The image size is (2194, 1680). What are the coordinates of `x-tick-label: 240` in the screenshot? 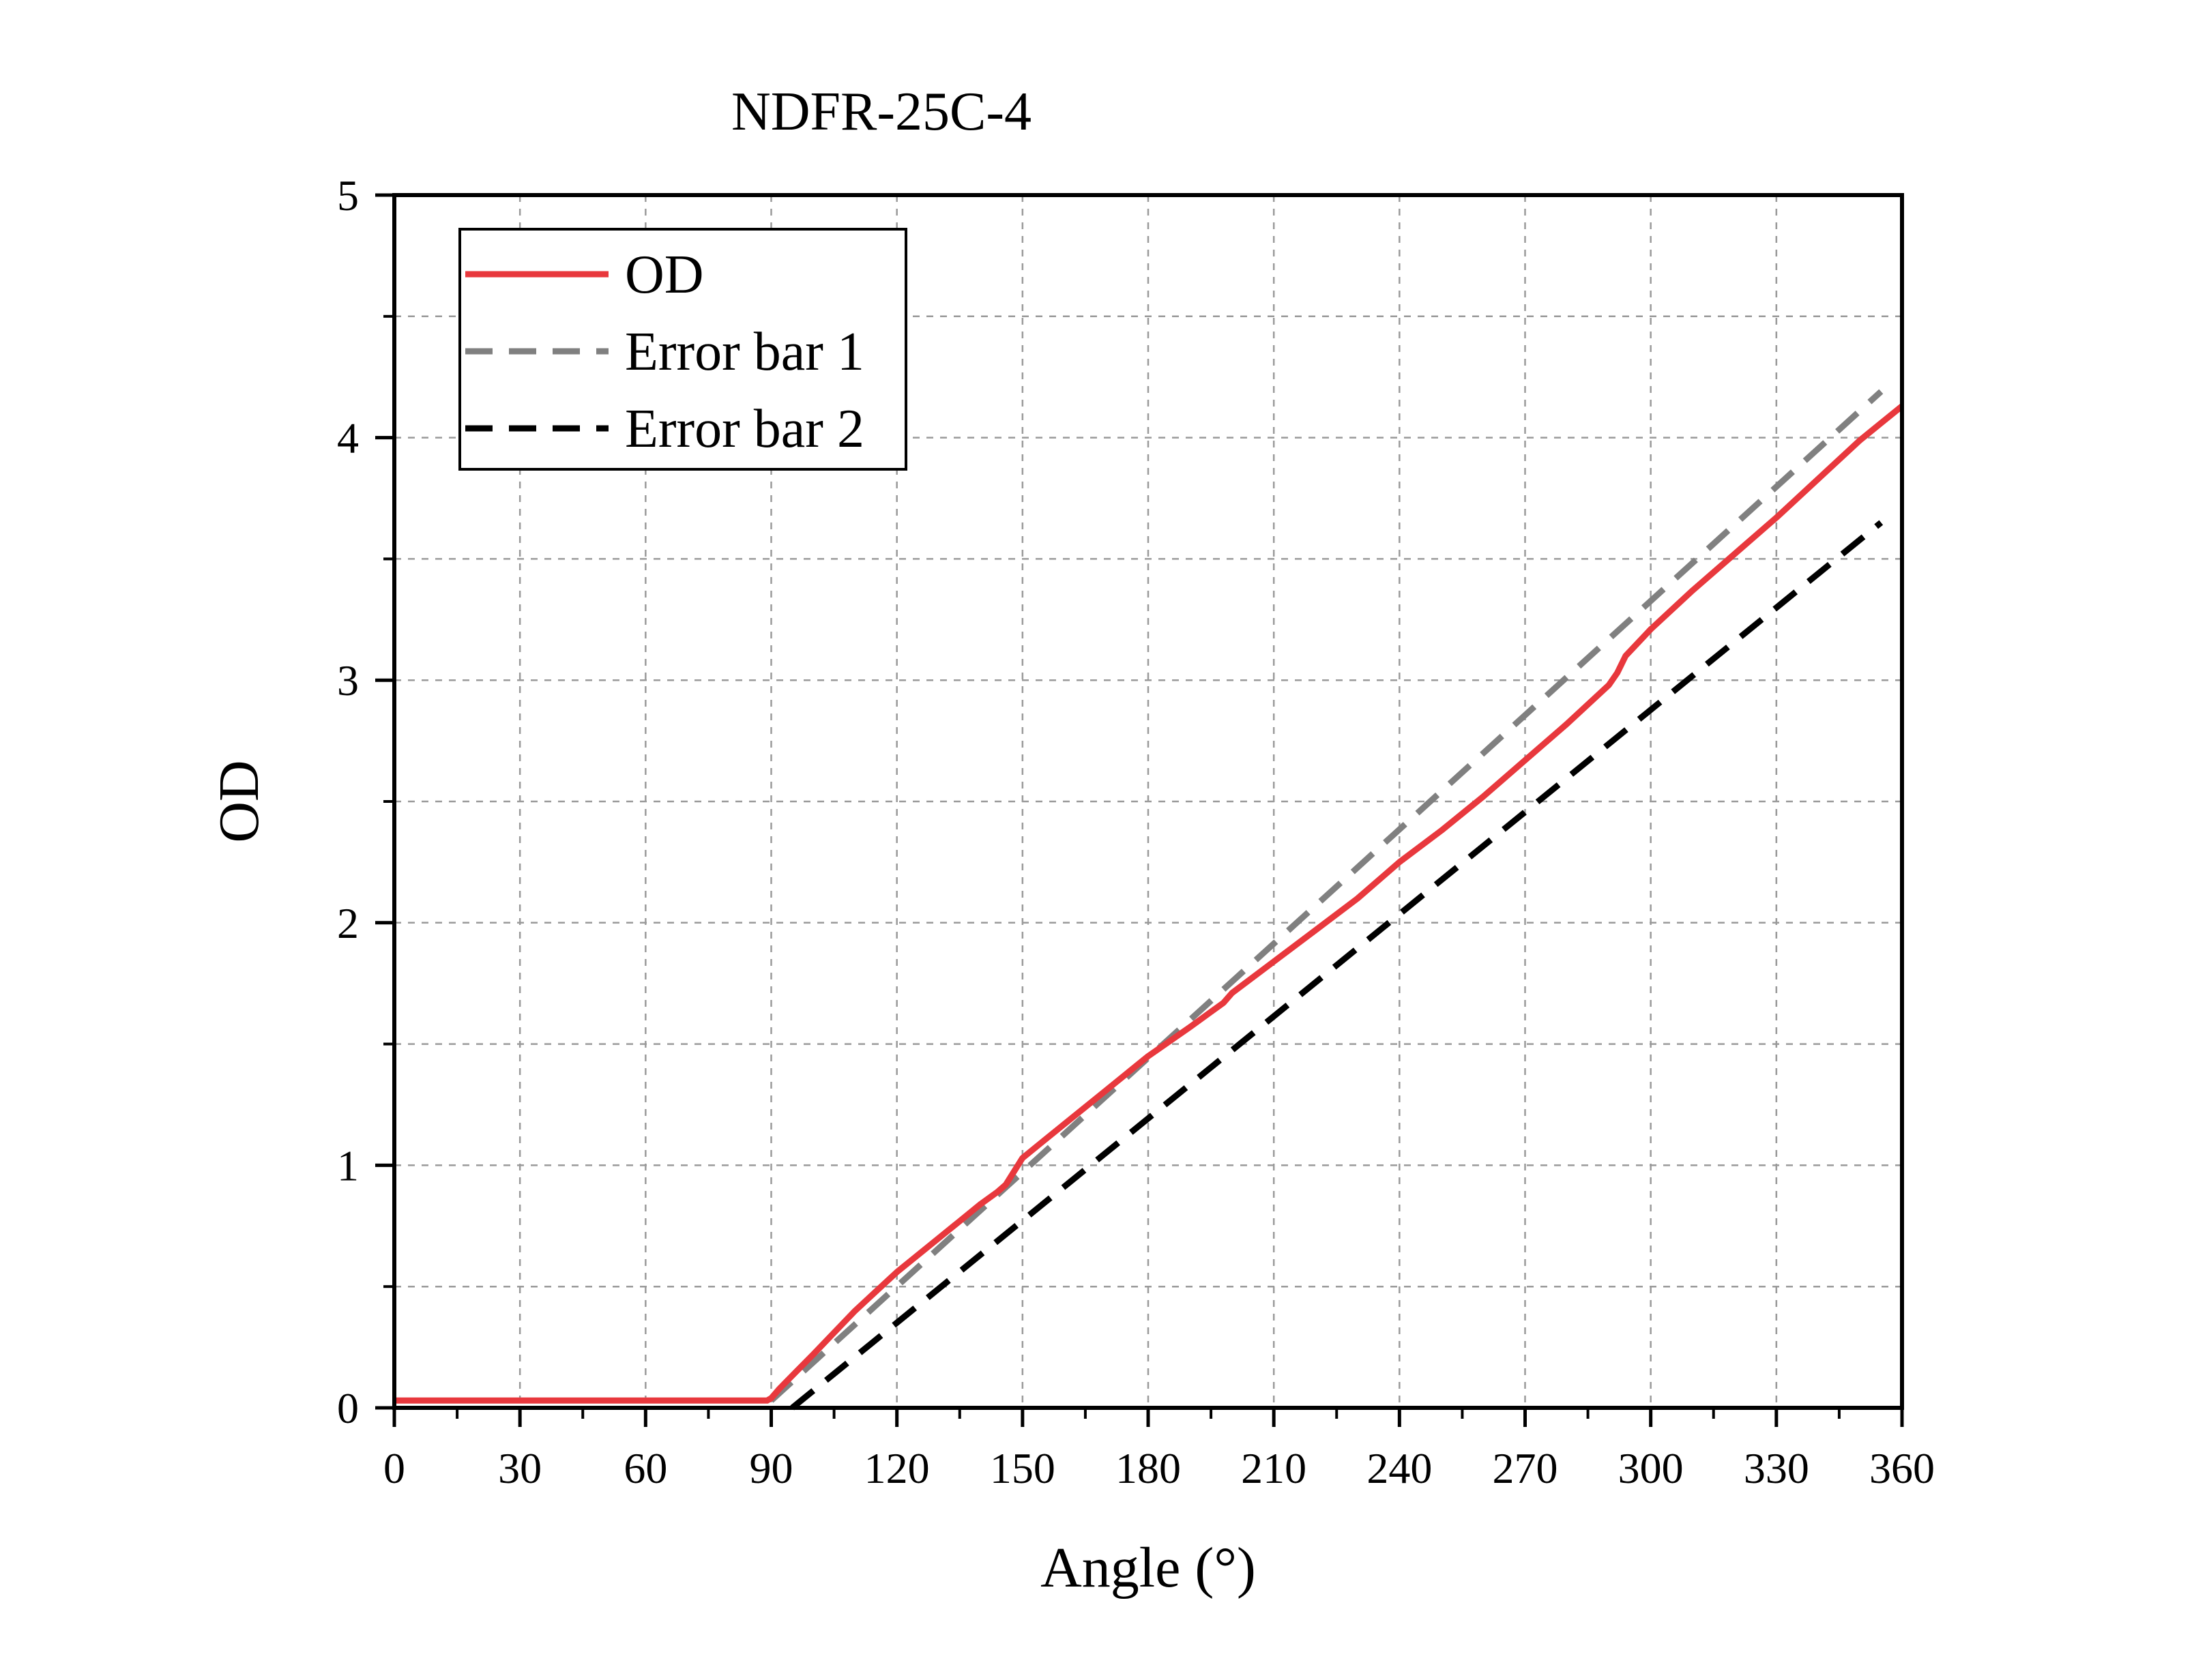 It's located at (1399, 1468).